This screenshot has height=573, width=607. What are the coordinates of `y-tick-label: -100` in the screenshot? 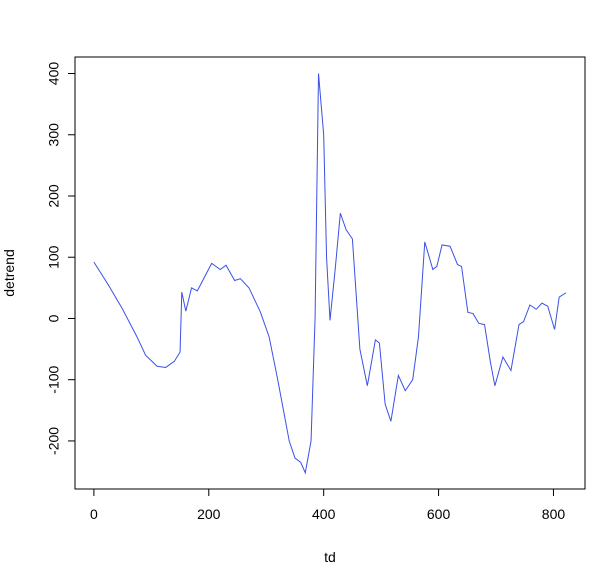 It's located at (54, 379).